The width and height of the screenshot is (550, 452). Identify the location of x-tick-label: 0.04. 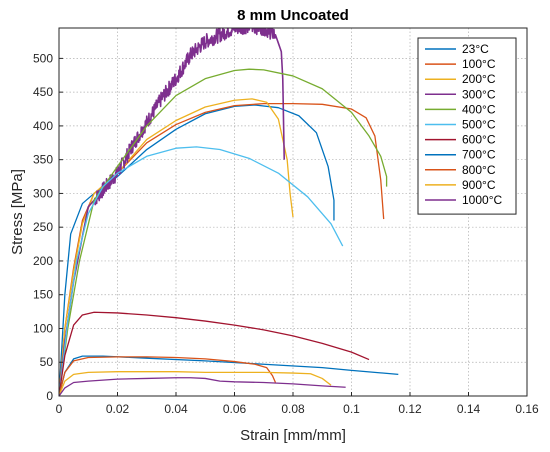
(176, 409).